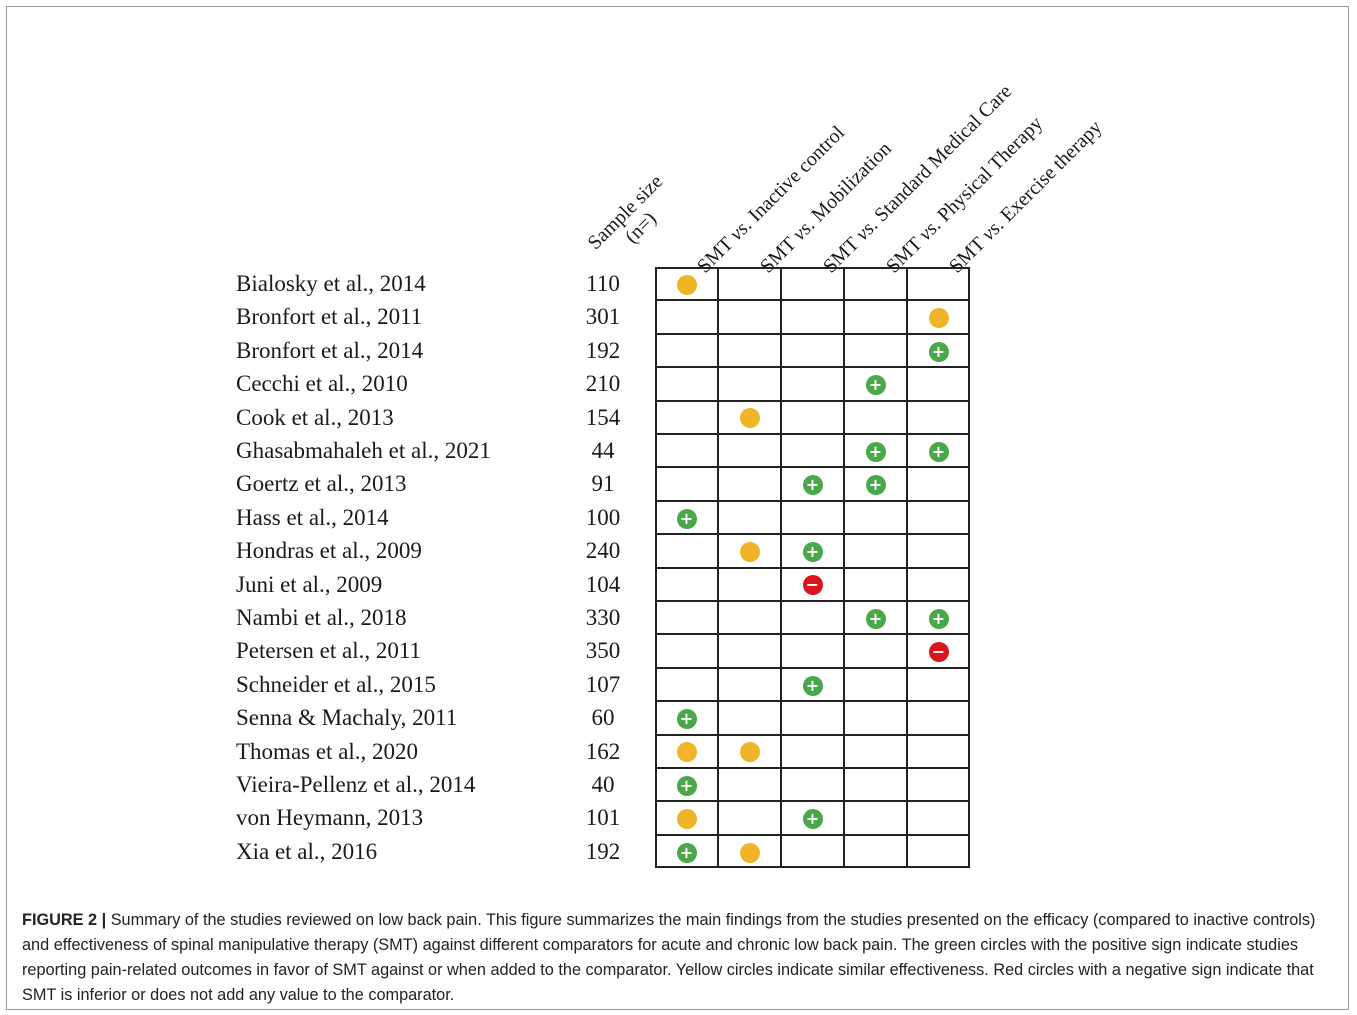 The width and height of the screenshot is (1357, 1015). What do you see at coordinates (312, 517) in the screenshot?
I see `study-name: Hass et al., 2014` at bounding box center [312, 517].